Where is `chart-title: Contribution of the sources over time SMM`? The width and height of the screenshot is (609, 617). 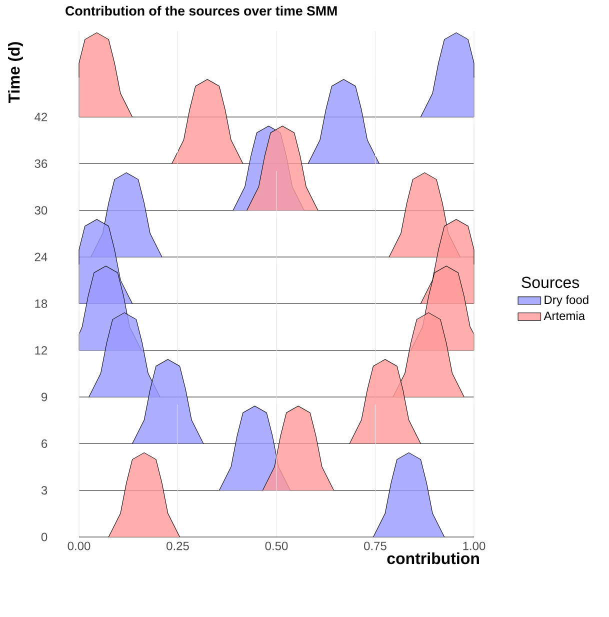
chart-title: Contribution of the sources over time SMM is located at coordinates (201, 11).